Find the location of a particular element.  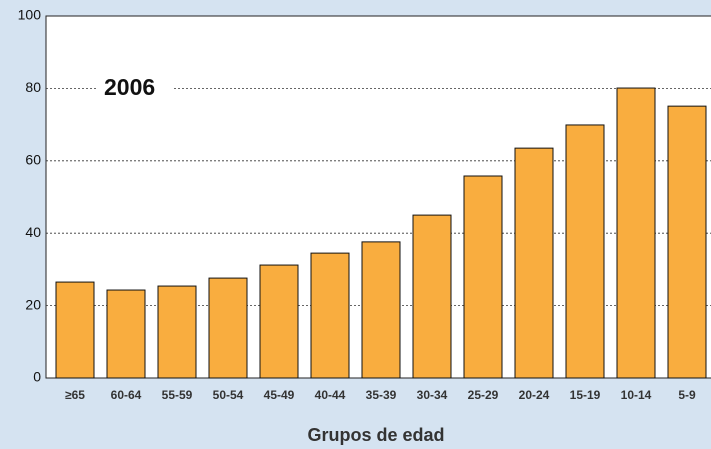

x-axis-label: Grupos de edad is located at coordinates (375, 435).